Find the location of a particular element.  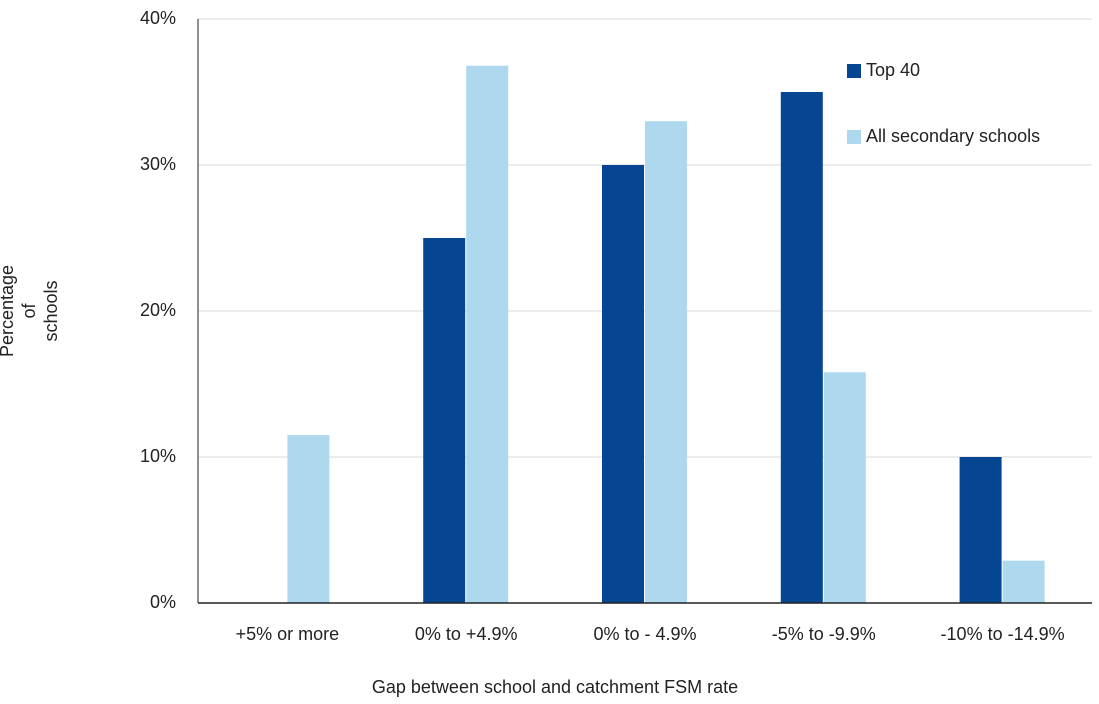

x-tick-label: -10% to -14.9% is located at coordinates (1003, 634).